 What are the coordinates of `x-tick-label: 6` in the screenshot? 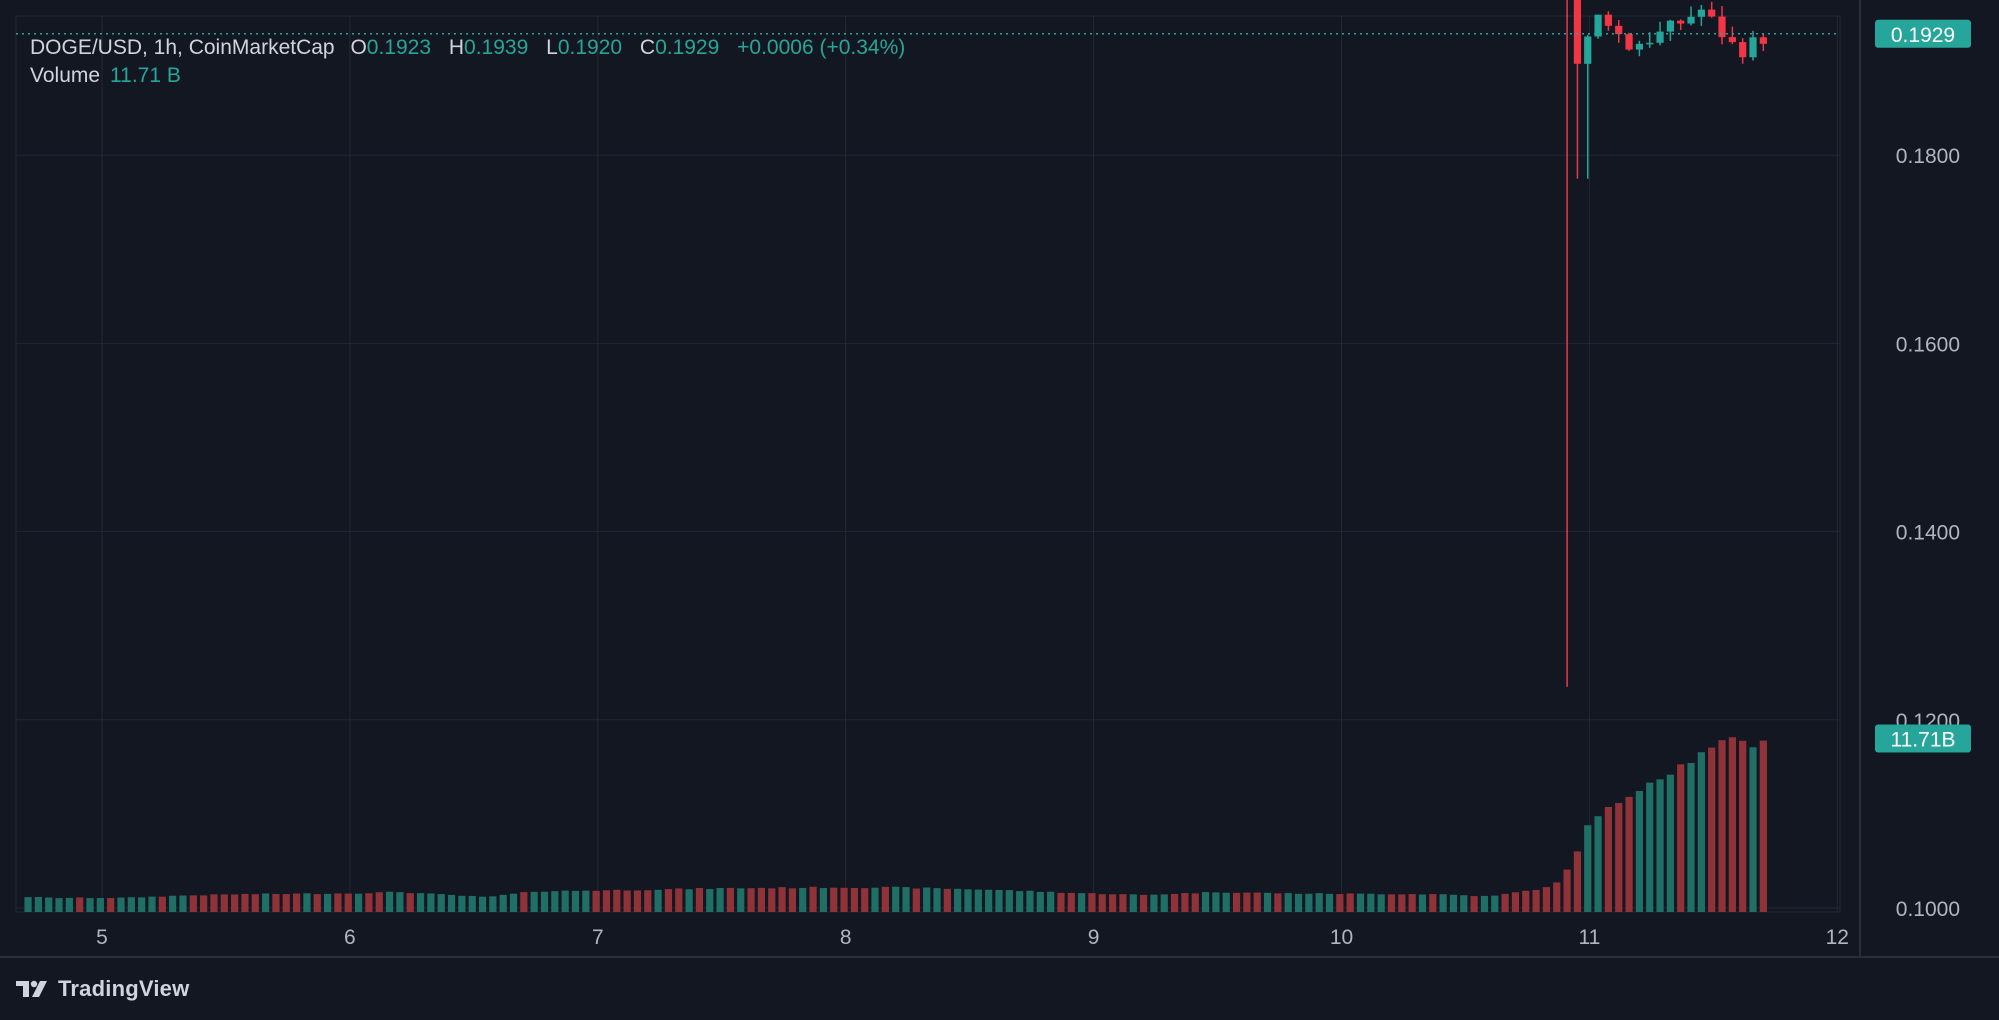 It's located at (350, 937).